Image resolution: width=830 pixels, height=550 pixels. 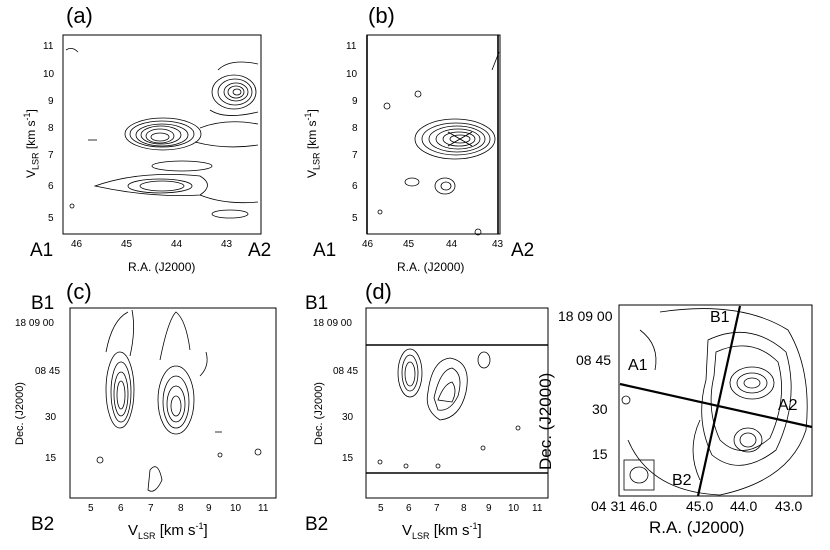 I want to click on panel-a-xtick-1: 45, so click(x=127, y=244).